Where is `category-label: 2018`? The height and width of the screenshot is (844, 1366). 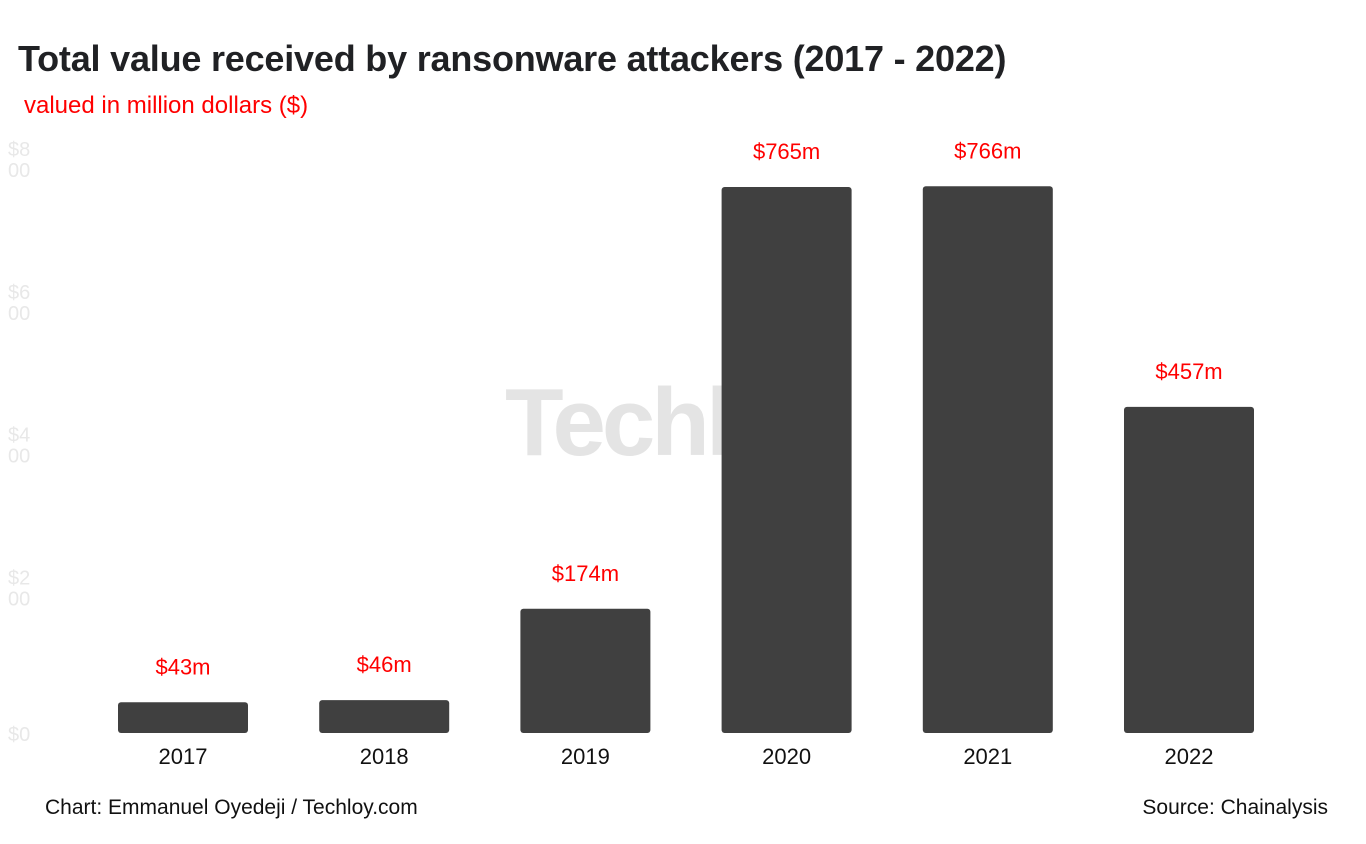 category-label: 2018 is located at coordinates (384, 756).